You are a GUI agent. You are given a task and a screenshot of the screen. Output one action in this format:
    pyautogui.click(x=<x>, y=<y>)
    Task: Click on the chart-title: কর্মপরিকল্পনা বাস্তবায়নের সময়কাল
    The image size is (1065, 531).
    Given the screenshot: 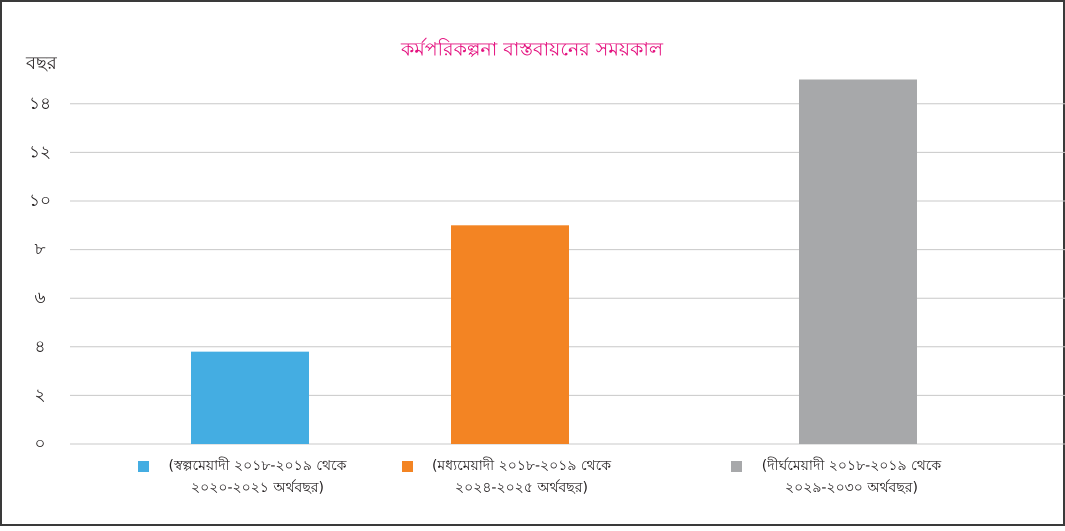 What is the action you would take?
    pyautogui.click(x=532, y=49)
    